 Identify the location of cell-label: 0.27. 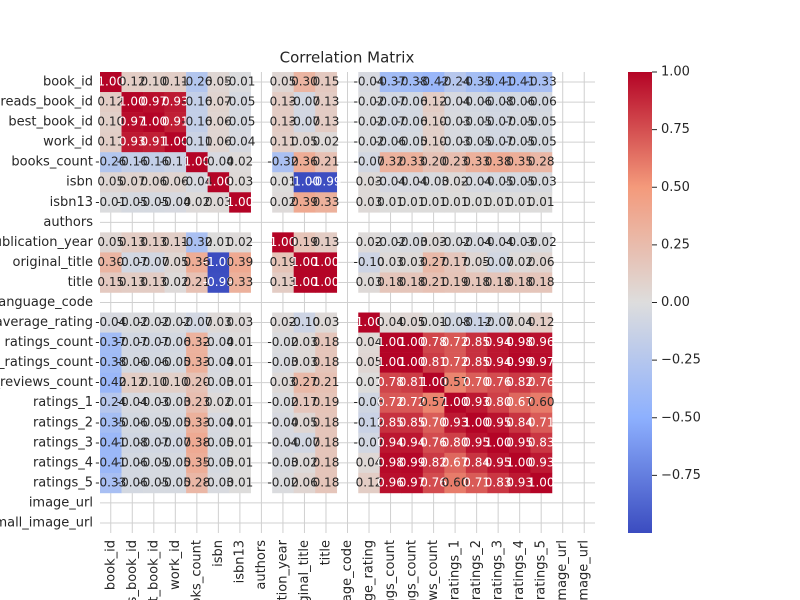
(433, 262).